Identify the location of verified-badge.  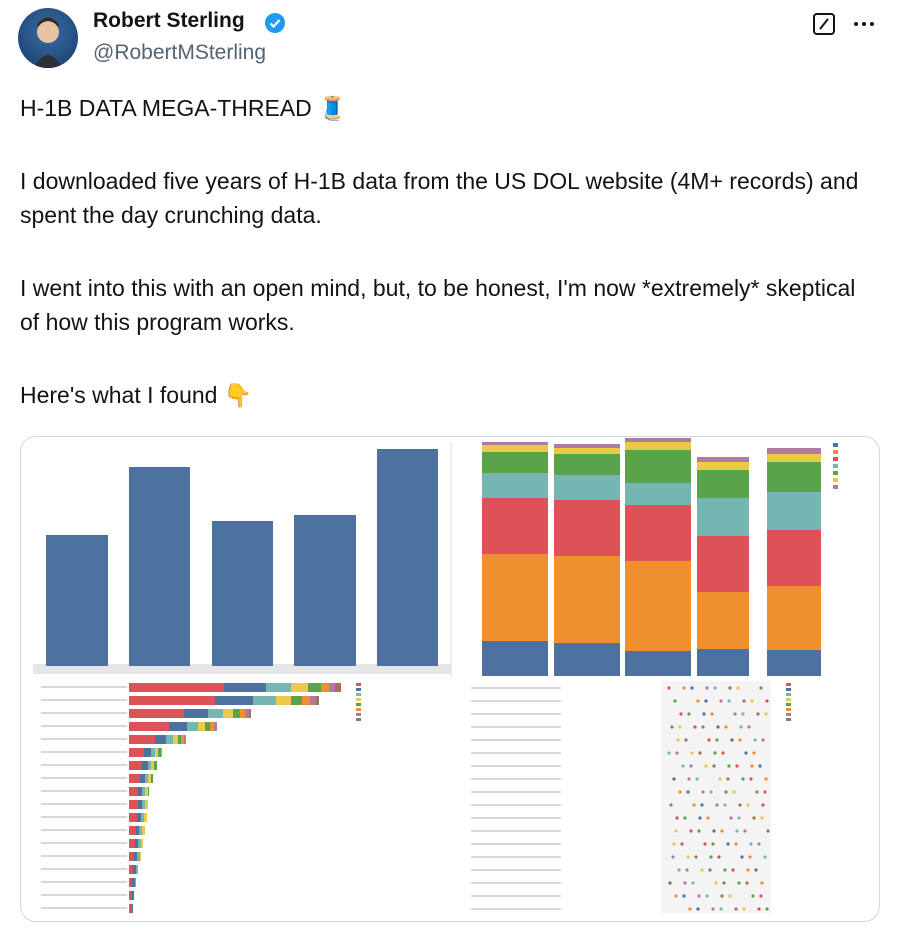
(275, 23).